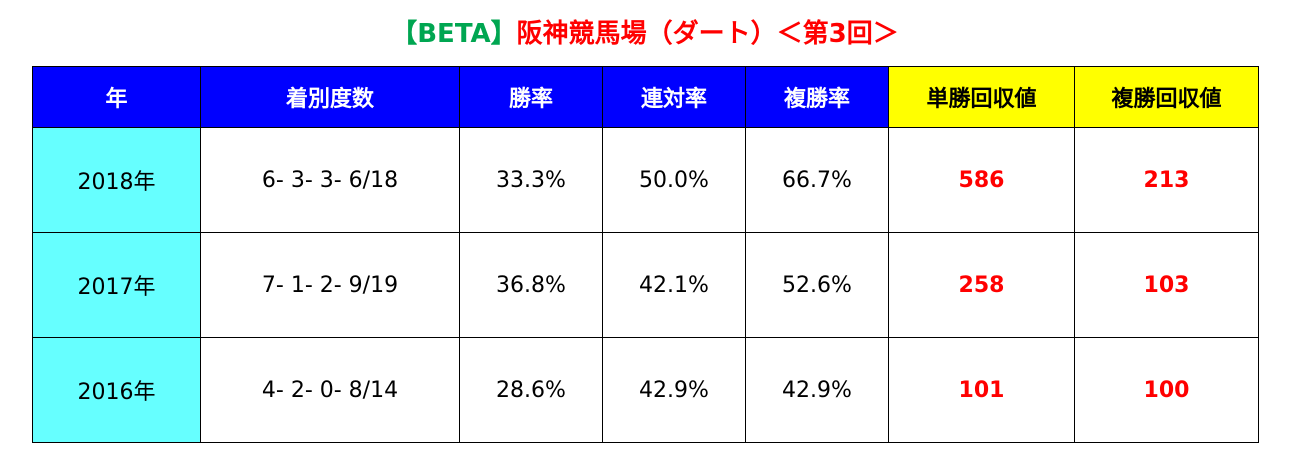  Describe the element at coordinates (1166, 390) in the screenshot. I see `table-cell: 100` at that location.